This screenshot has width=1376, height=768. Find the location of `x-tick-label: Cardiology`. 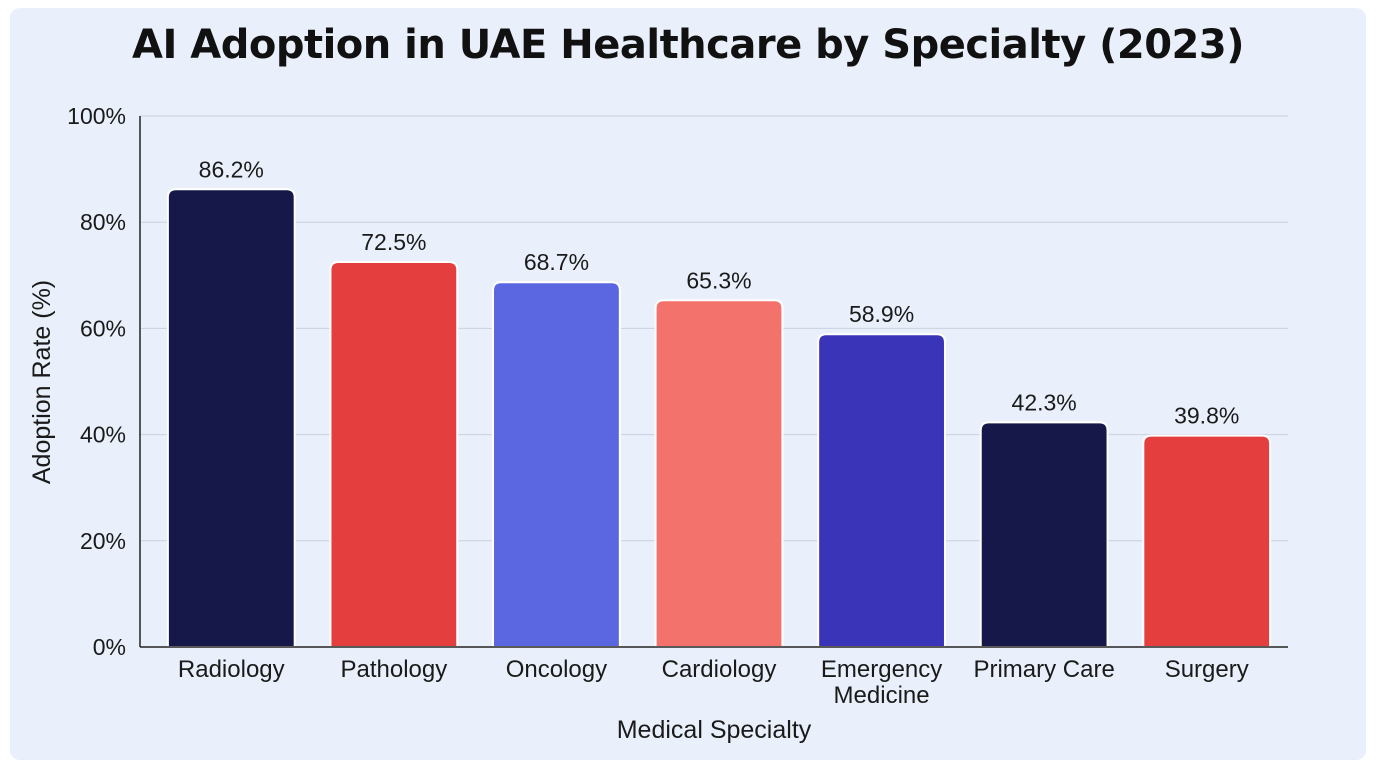

x-tick-label: Cardiology is located at coordinates (719, 669).